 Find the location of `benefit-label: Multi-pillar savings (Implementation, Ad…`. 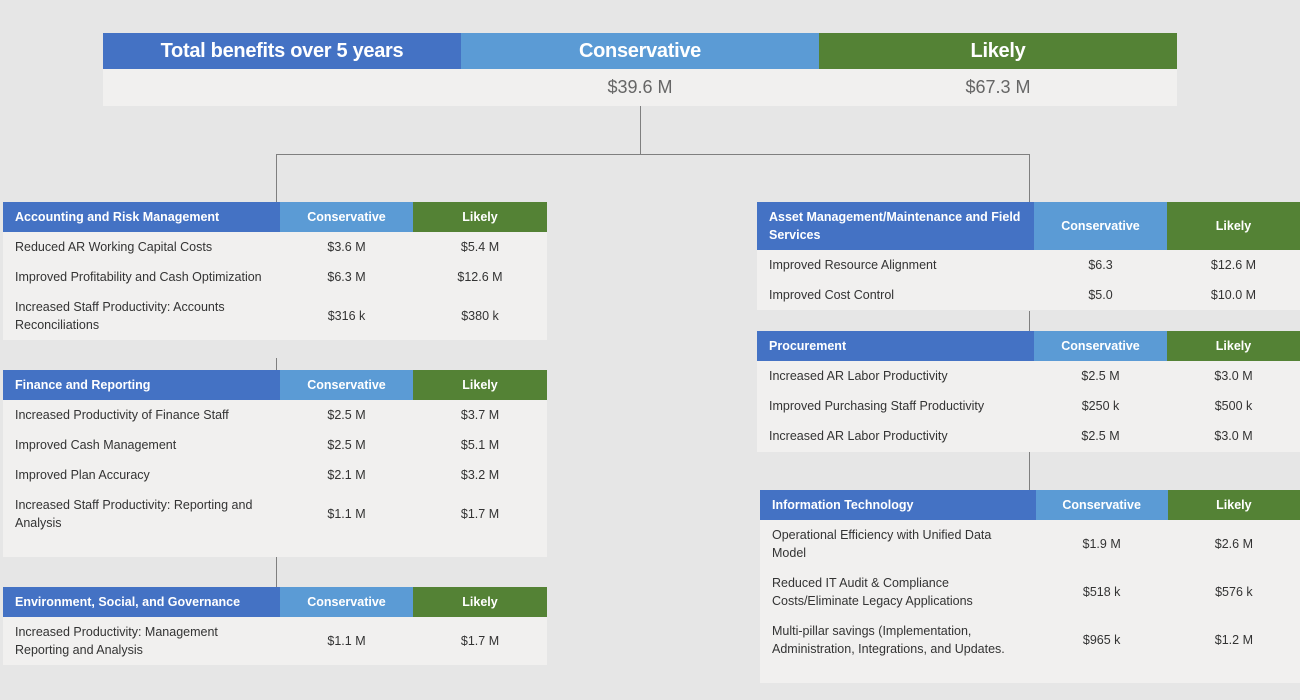

benefit-label: Multi-pillar savings (Implementation, Ad… is located at coordinates (888, 640).